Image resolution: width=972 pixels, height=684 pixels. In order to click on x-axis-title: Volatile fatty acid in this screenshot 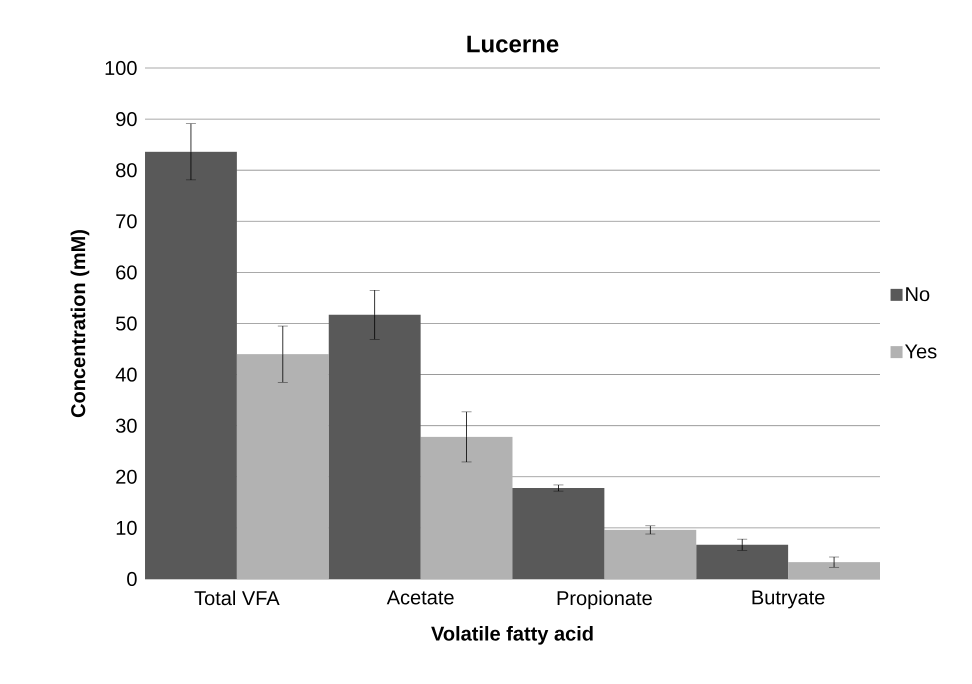, I will do `click(512, 635)`.